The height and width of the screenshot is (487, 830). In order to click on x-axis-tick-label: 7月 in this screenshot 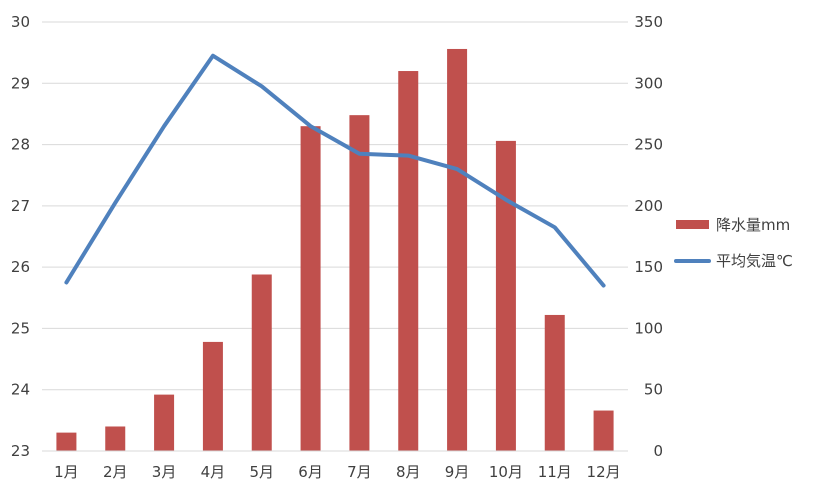, I will do `click(359, 472)`.